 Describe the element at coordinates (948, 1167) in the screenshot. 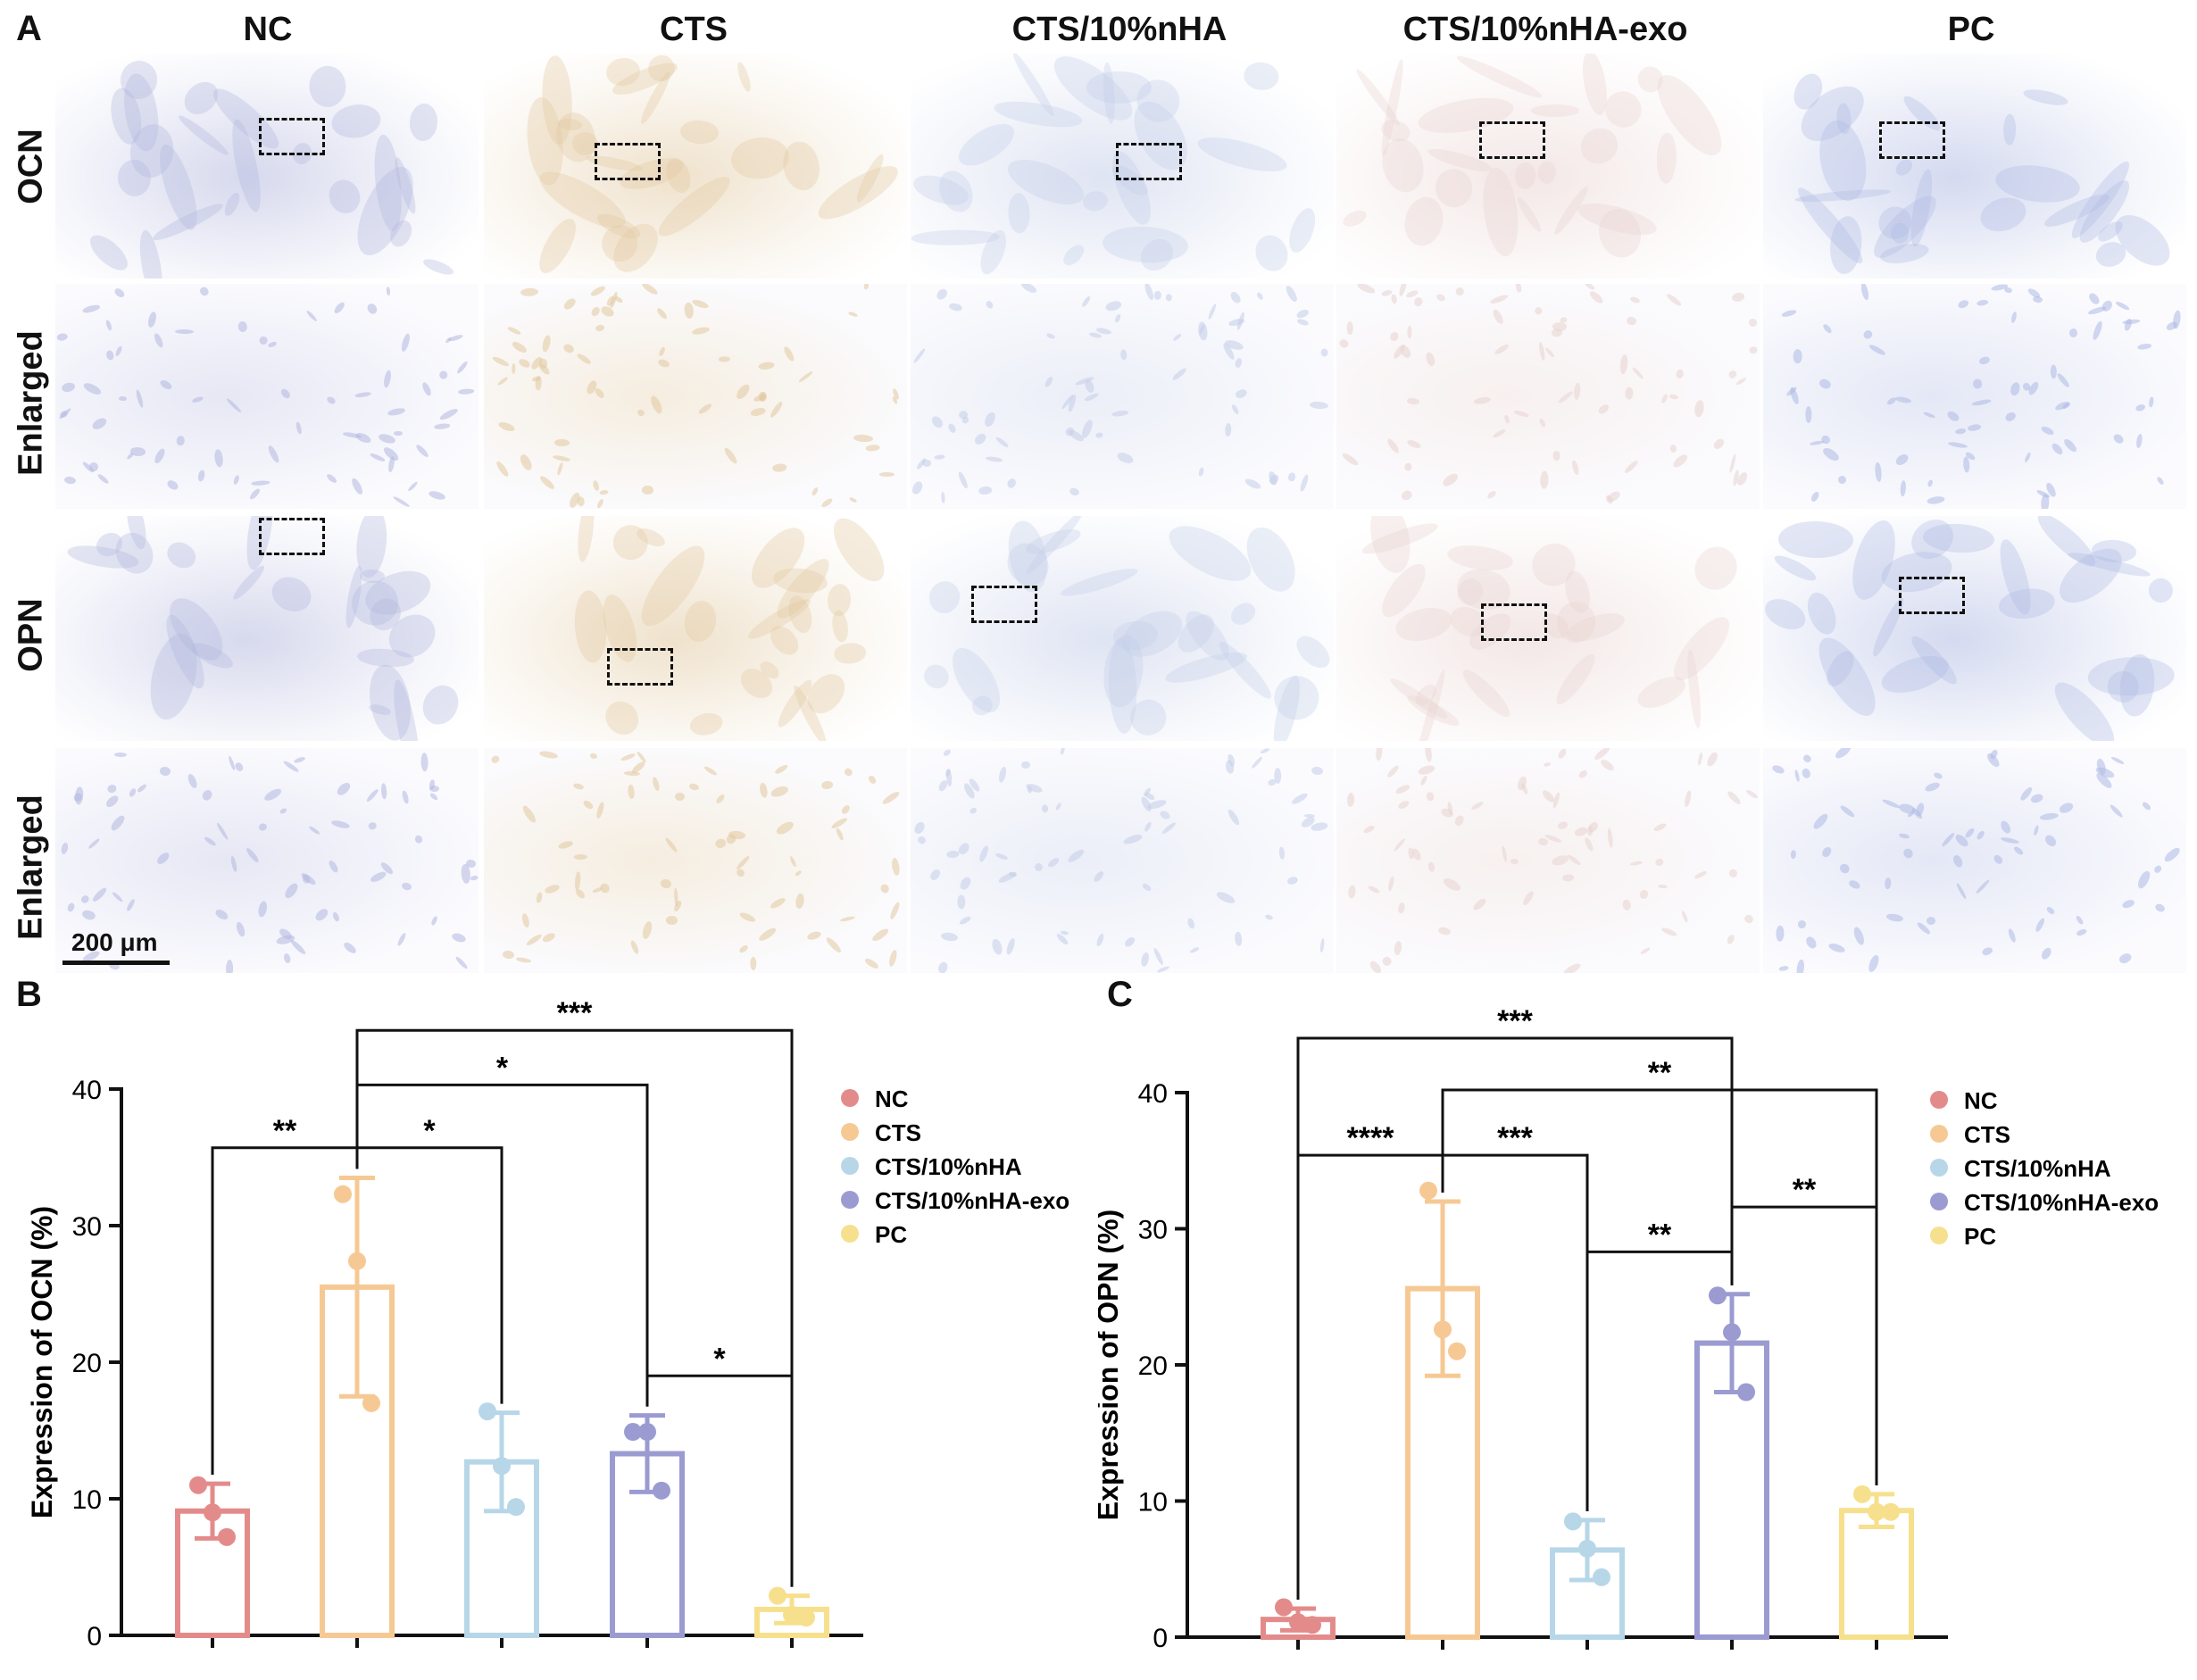

I see `legend-label: CTS/10%nHA` at that location.